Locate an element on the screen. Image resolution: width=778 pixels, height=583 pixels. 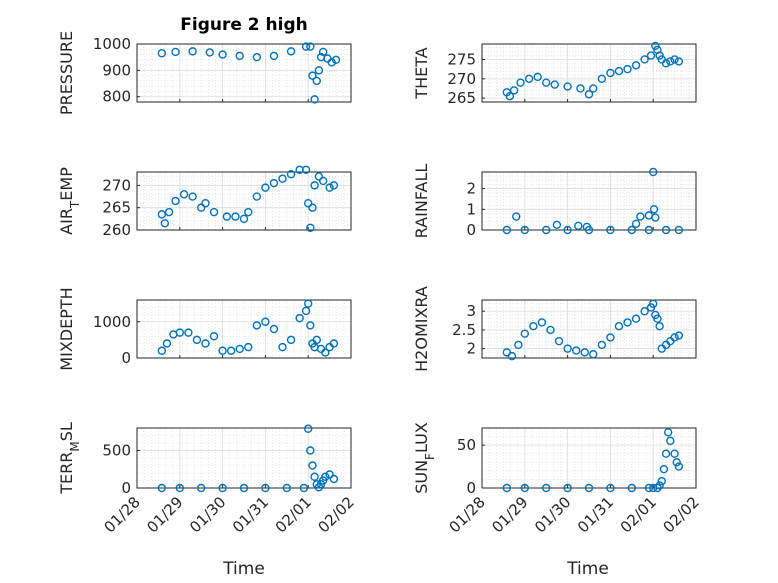
subplot-air_temp: 260 265 270 AIRTEMP is located at coordinates (204, 202).